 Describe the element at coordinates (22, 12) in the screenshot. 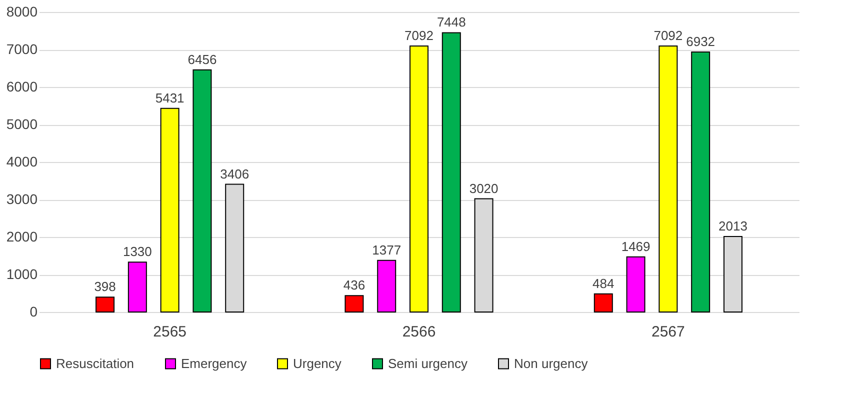

I see `y-tick-label: 8000` at that location.